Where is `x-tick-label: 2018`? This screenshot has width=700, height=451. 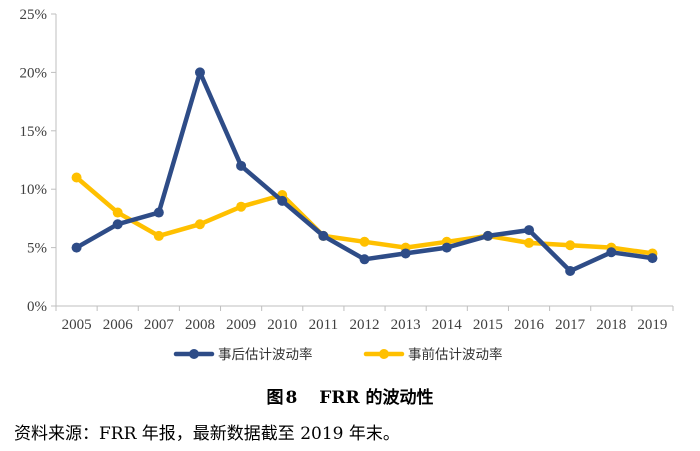
x-tick-label: 2018 is located at coordinates (611, 325).